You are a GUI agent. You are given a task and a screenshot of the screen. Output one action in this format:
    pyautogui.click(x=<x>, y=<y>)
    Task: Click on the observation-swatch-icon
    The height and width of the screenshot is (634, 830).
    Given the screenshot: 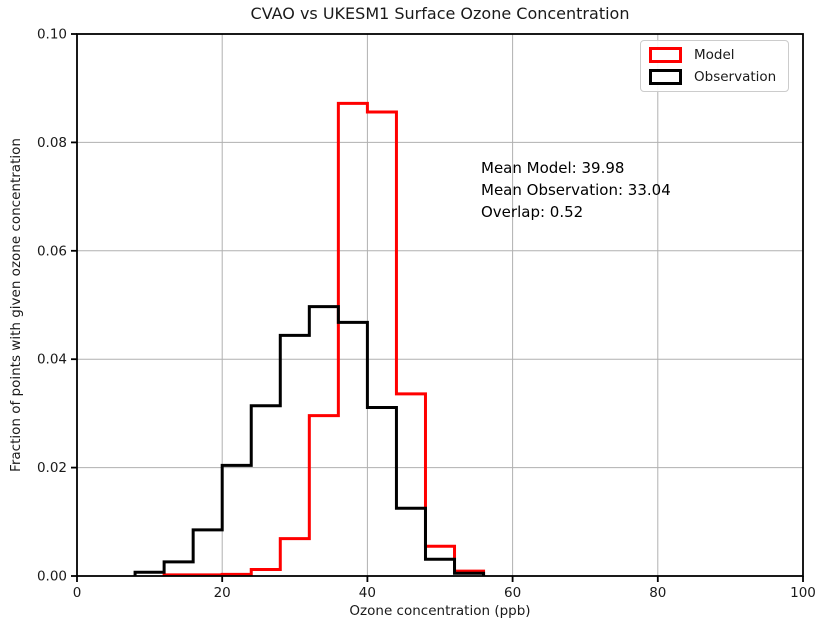 What is the action you would take?
    pyautogui.click(x=665, y=77)
    